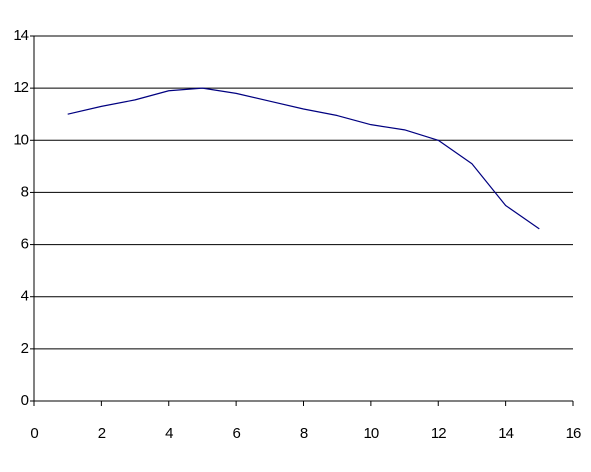 Image resolution: width=591 pixels, height=472 pixels. Describe the element at coordinates (25, 191) in the screenshot. I see `y-tick-label: 8` at that location.